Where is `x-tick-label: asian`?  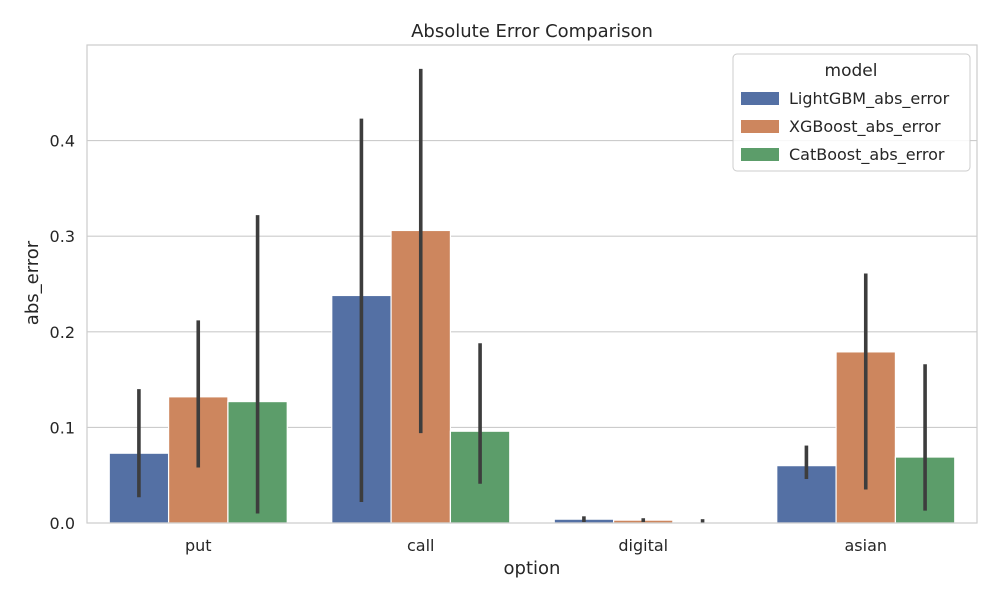
x-tick-label: asian is located at coordinates (865, 545).